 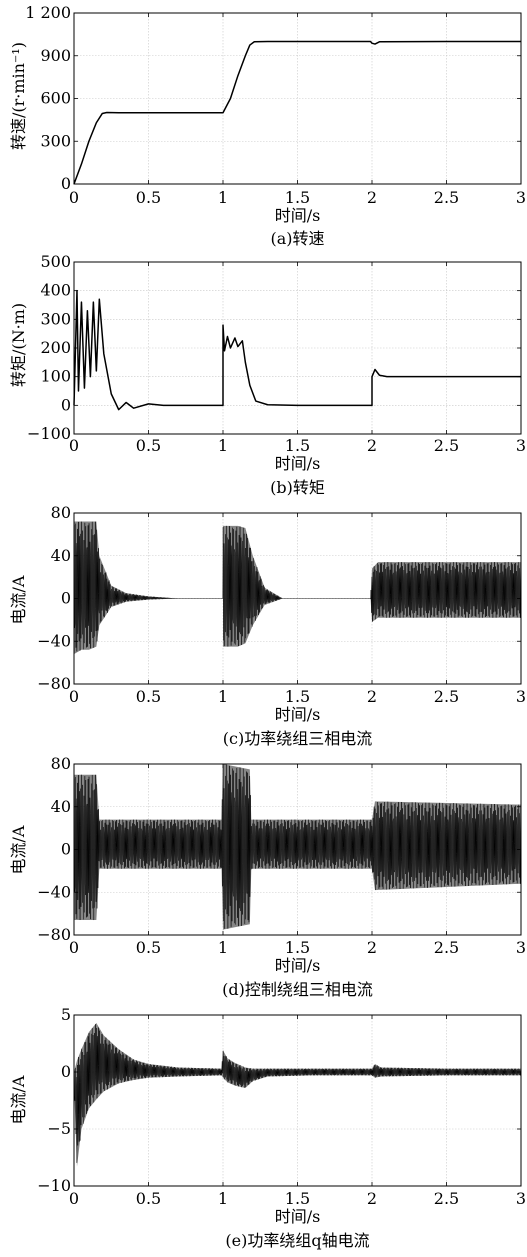 I want to click on chart-caption: (b)转矩, so click(x=297, y=487).